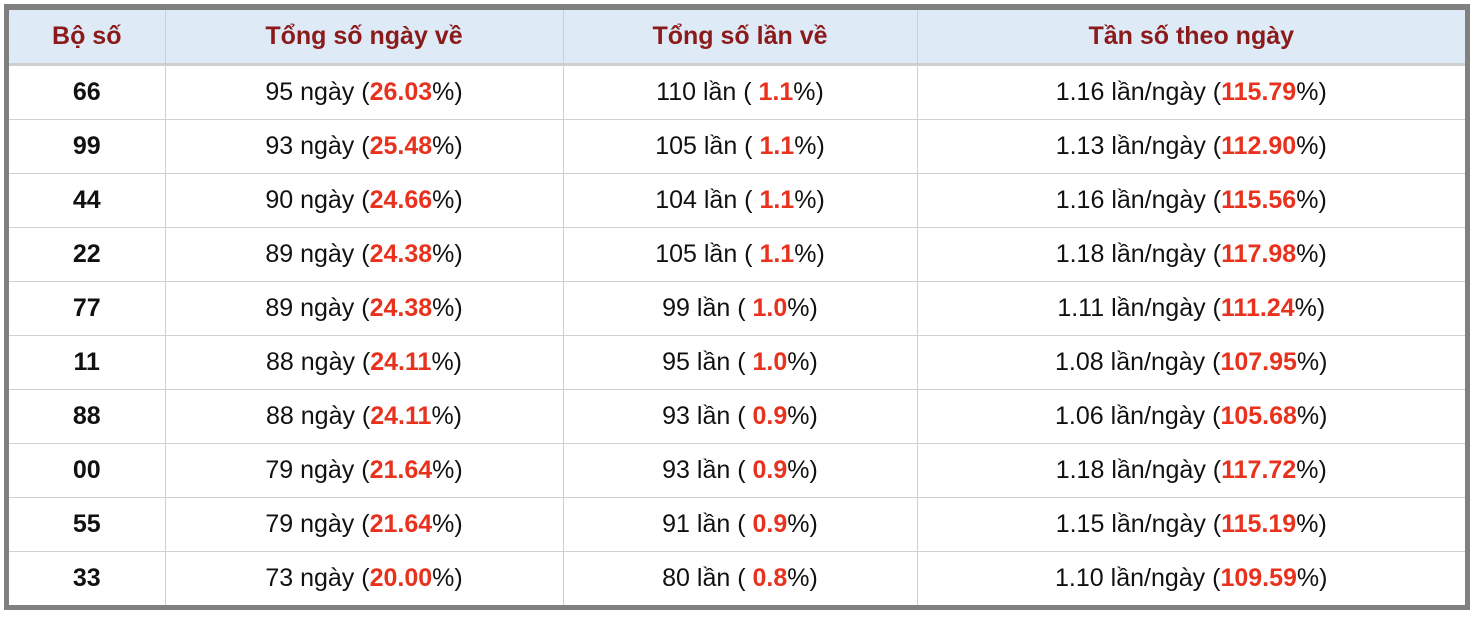 This screenshot has width=1474, height=618. I want to click on bo-so-cell: 66, so click(87, 92).